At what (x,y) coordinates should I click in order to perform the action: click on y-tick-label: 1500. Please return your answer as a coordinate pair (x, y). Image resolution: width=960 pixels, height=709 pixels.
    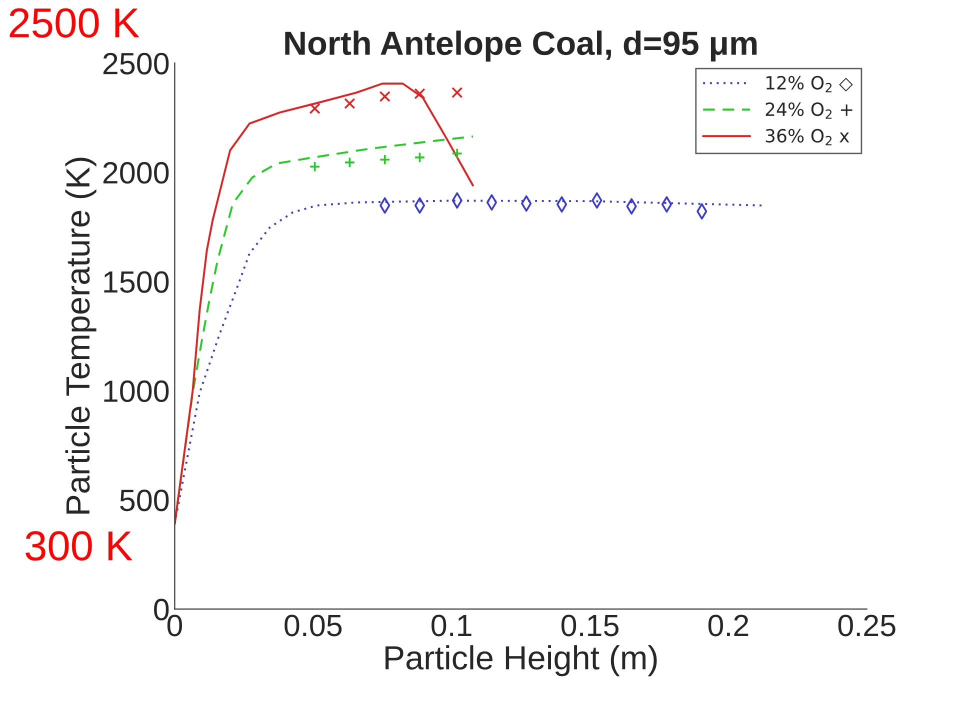
    Looking at the image, I should click on (136, 282).